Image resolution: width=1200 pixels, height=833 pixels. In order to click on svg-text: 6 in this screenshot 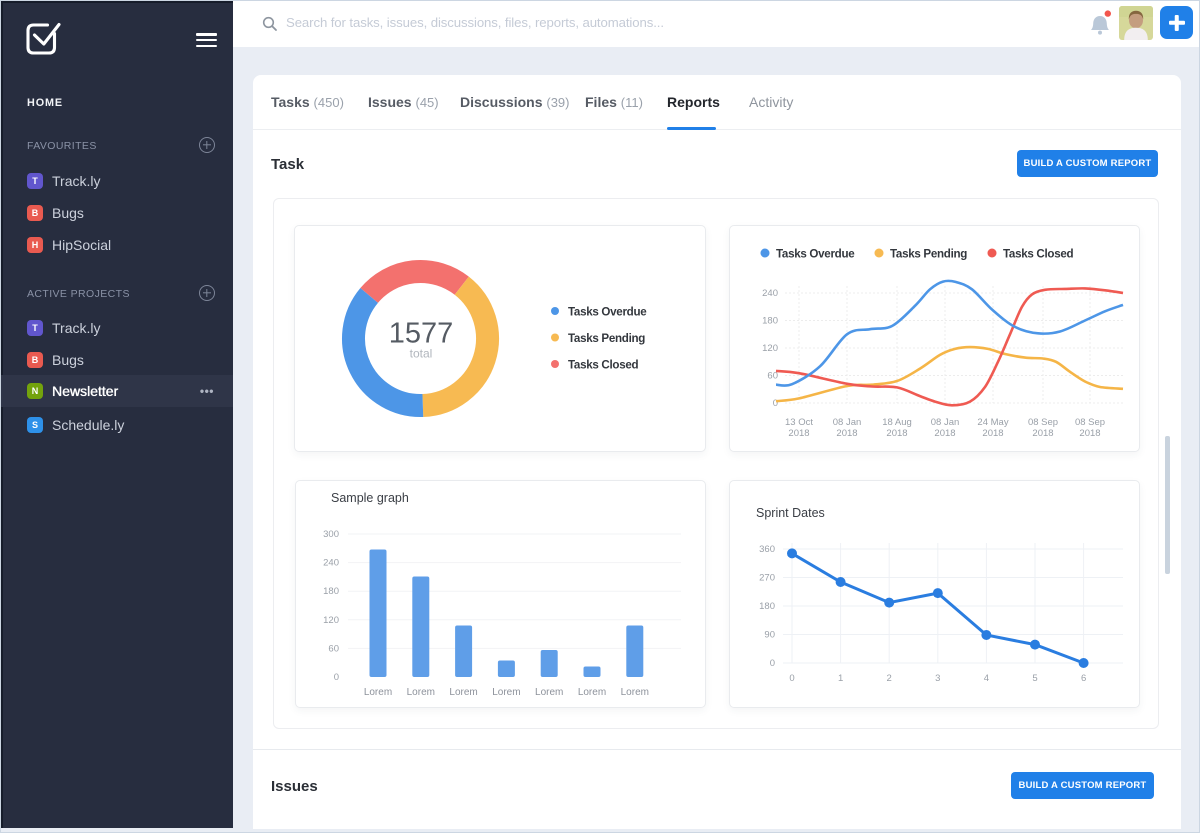, I will do `click(1083, 678)`.